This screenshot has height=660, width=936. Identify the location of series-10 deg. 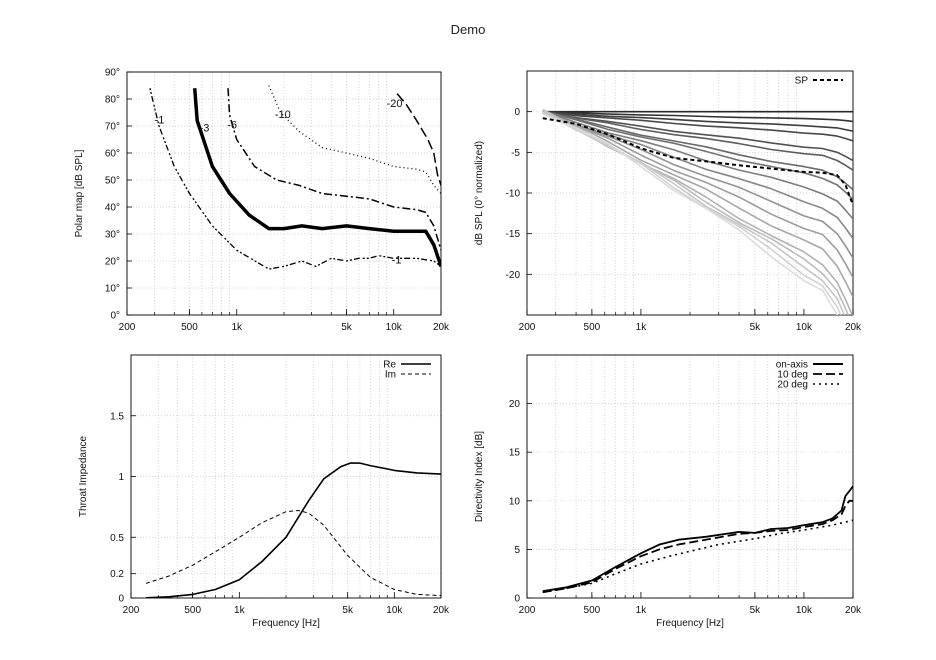
(697, 546).